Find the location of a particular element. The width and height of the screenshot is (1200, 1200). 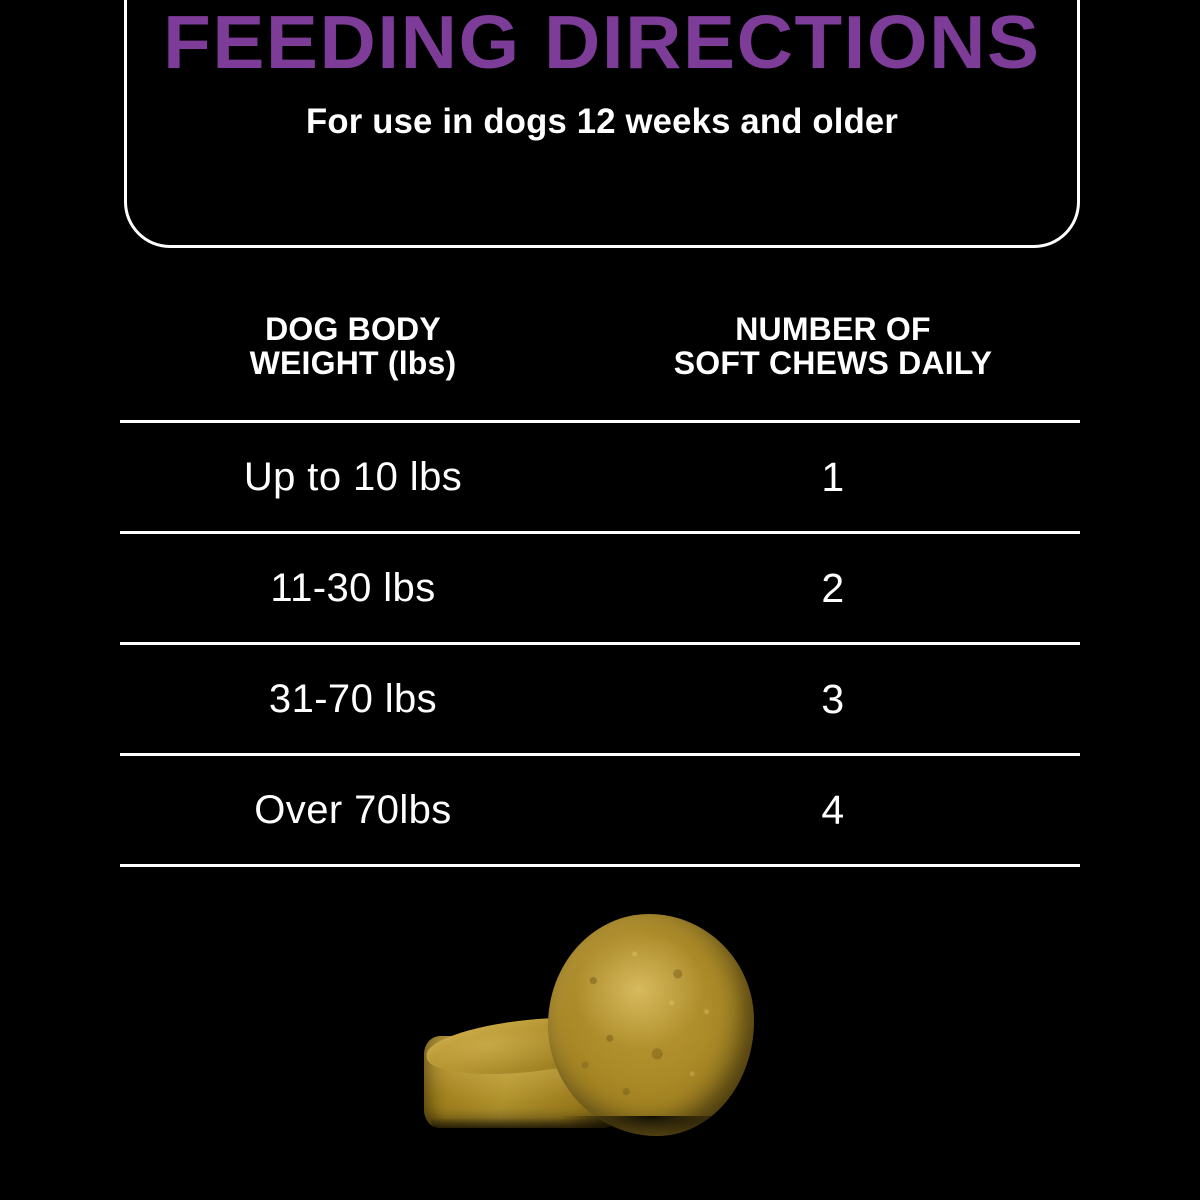

table-cell-weight: Over 70lbs is located at coordinates (353, 810).